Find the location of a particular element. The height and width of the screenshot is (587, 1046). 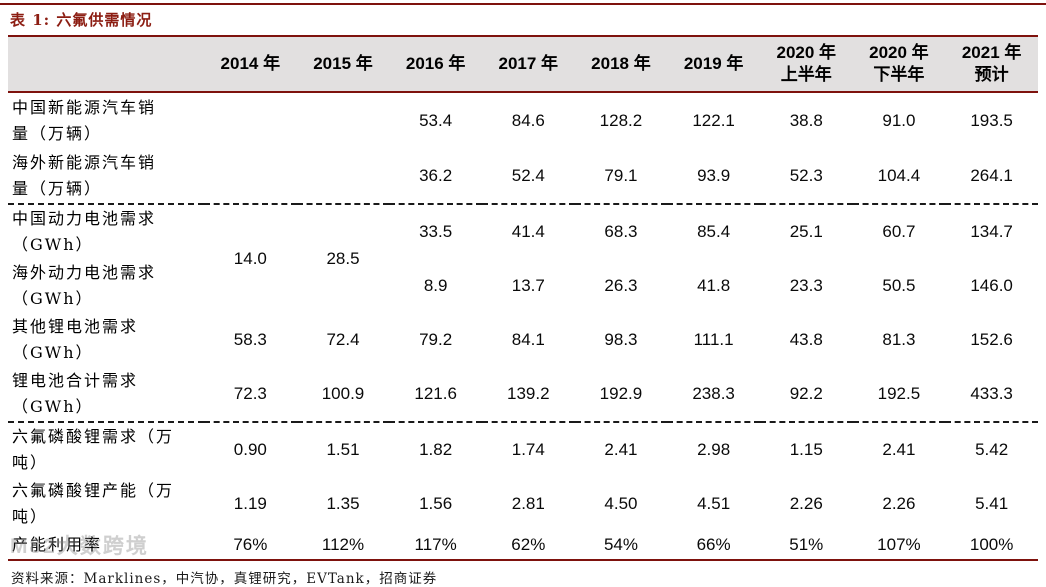

table-cell: 193.5 is located at coordinates (991, 120).